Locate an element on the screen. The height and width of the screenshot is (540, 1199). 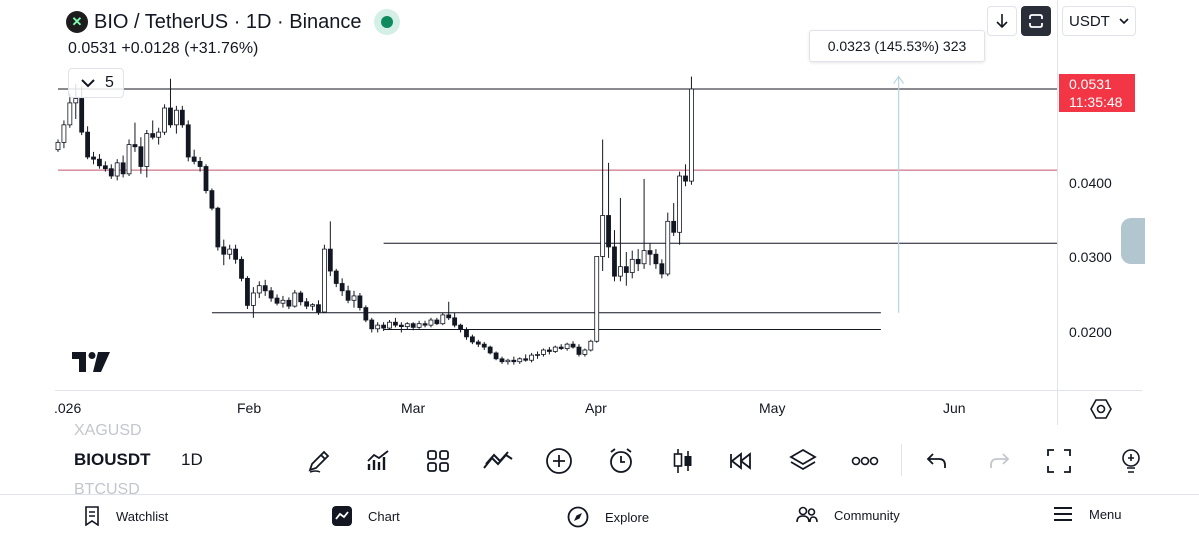
bottom-nav-divider is located at coordinates (599, 494).